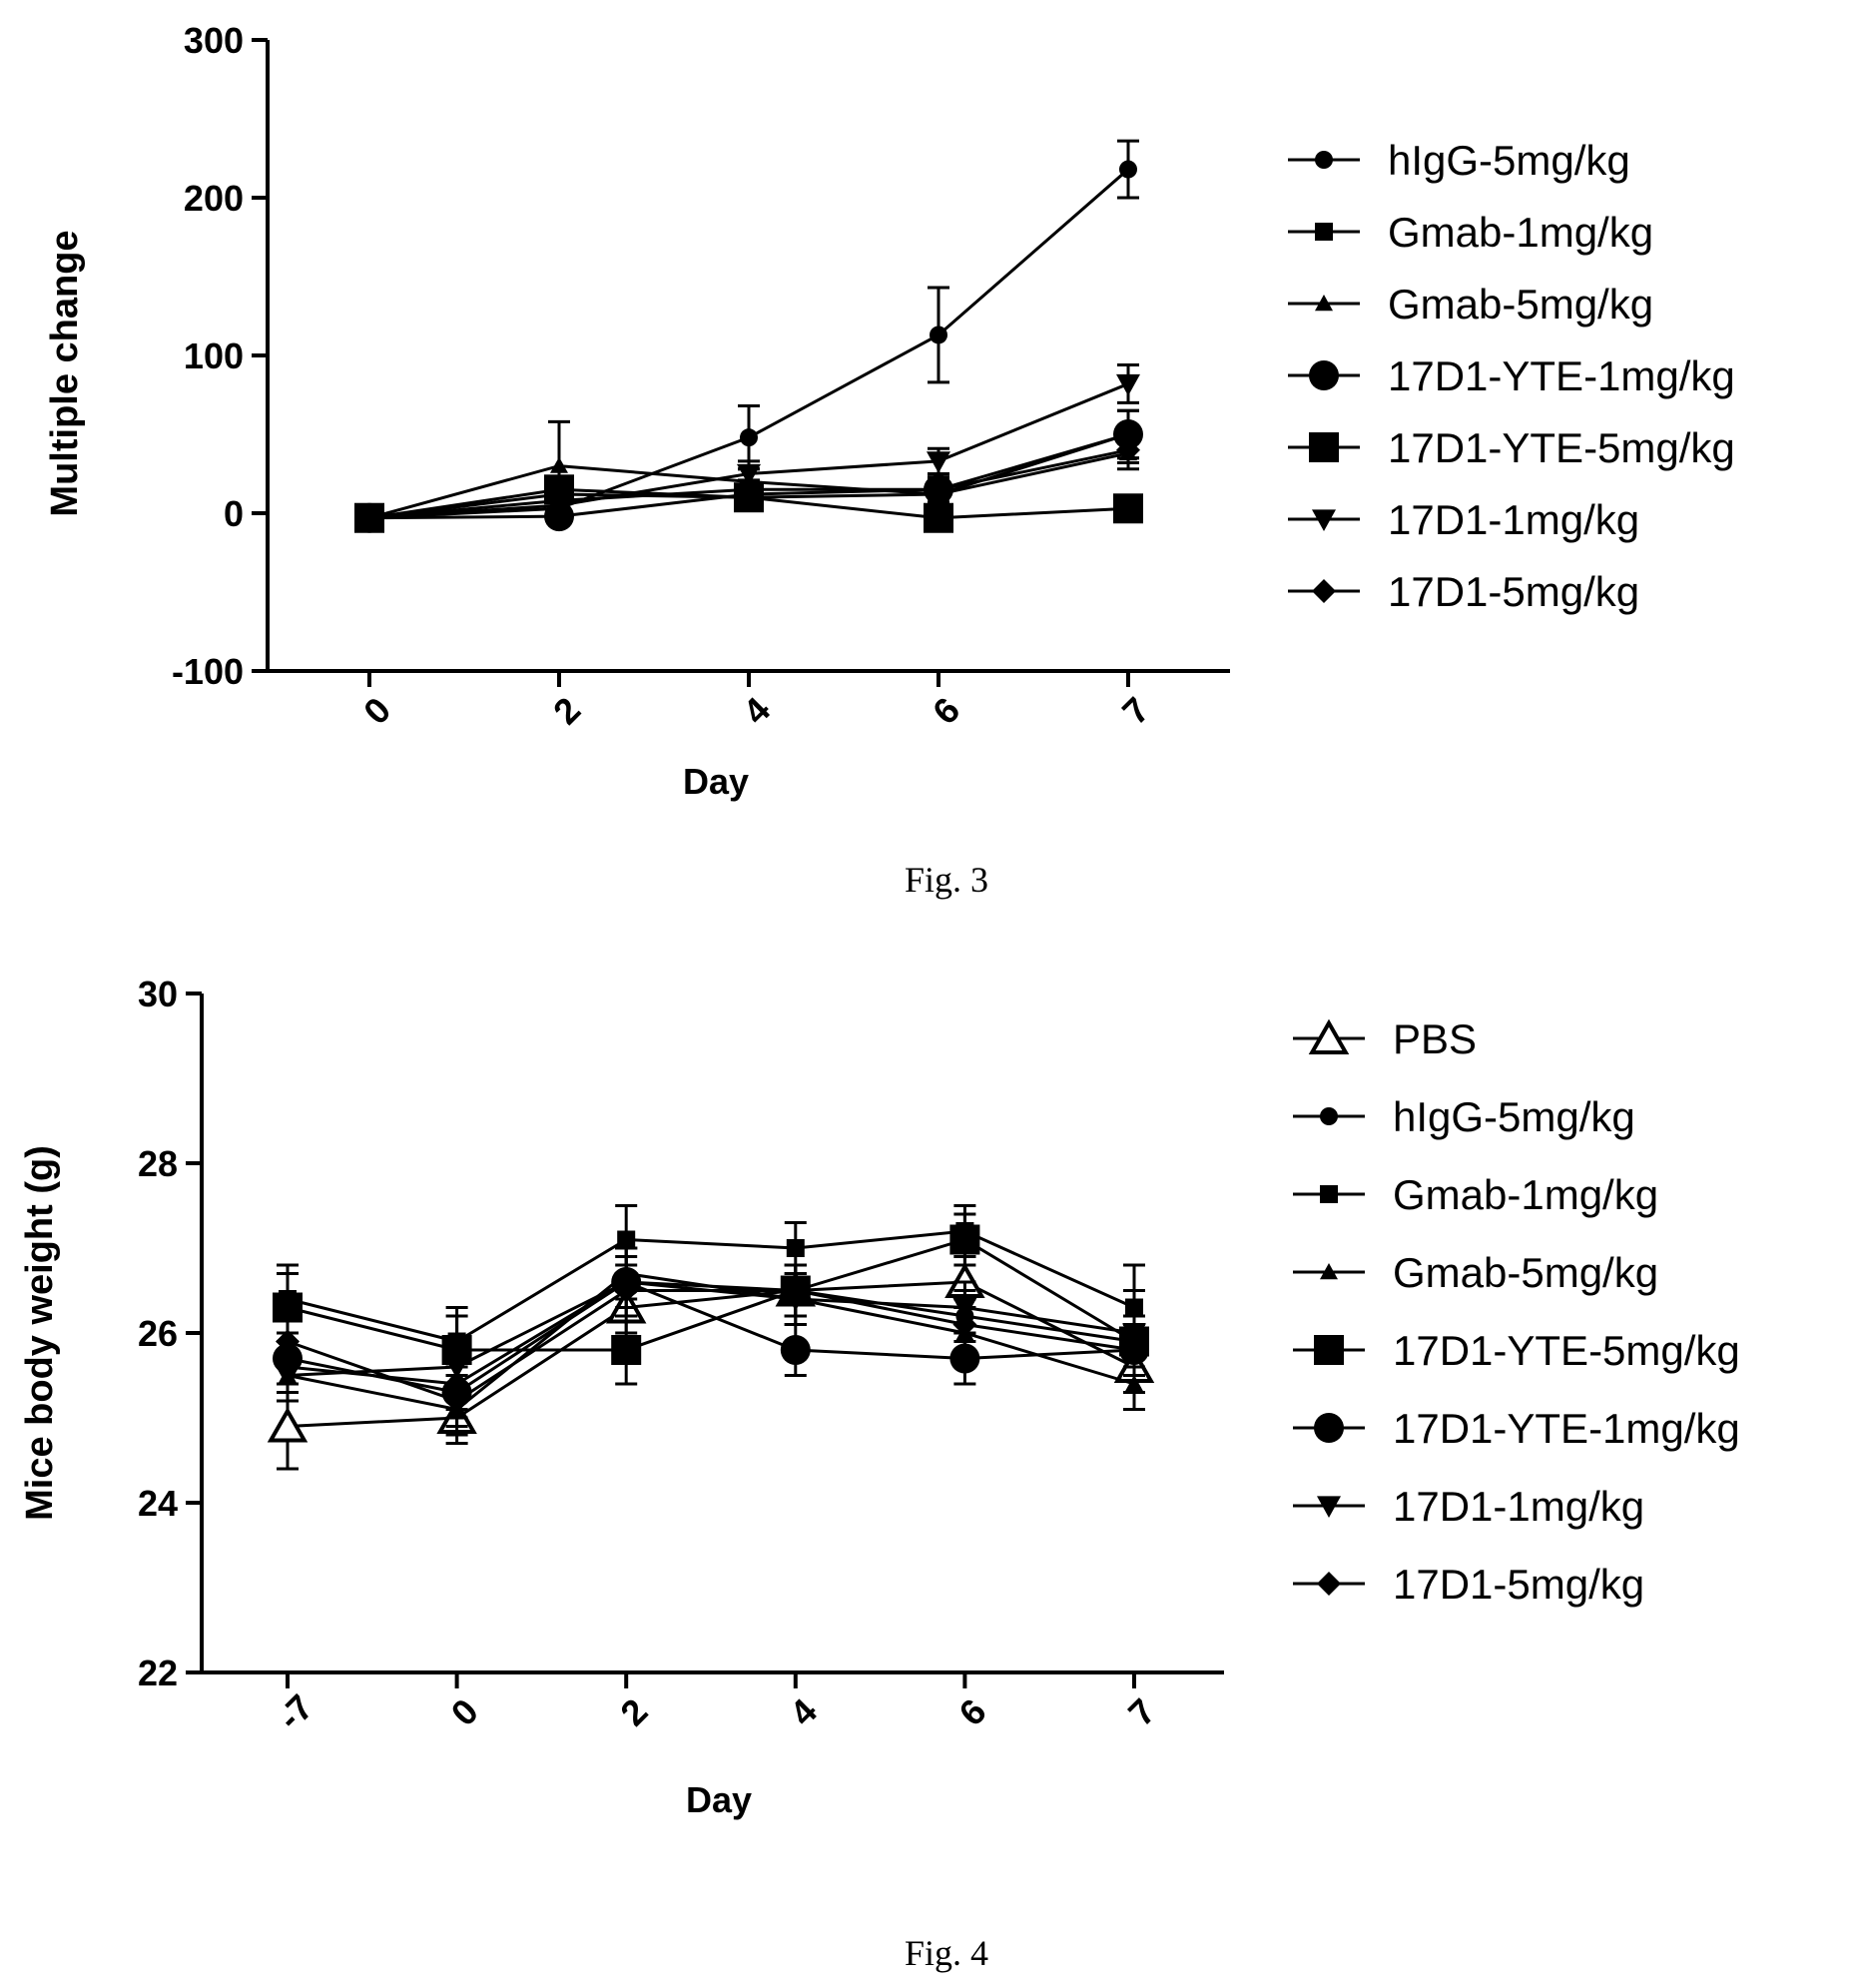 This screenshot has width=1872, height=1988. I want to click on legend-label: PBS, so click(1435, 1038).